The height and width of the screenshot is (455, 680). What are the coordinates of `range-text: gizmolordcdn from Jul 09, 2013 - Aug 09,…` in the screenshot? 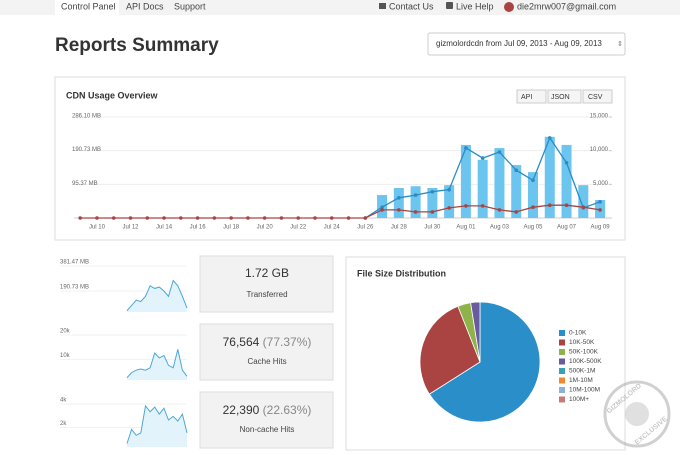 It's located at (519, 43).